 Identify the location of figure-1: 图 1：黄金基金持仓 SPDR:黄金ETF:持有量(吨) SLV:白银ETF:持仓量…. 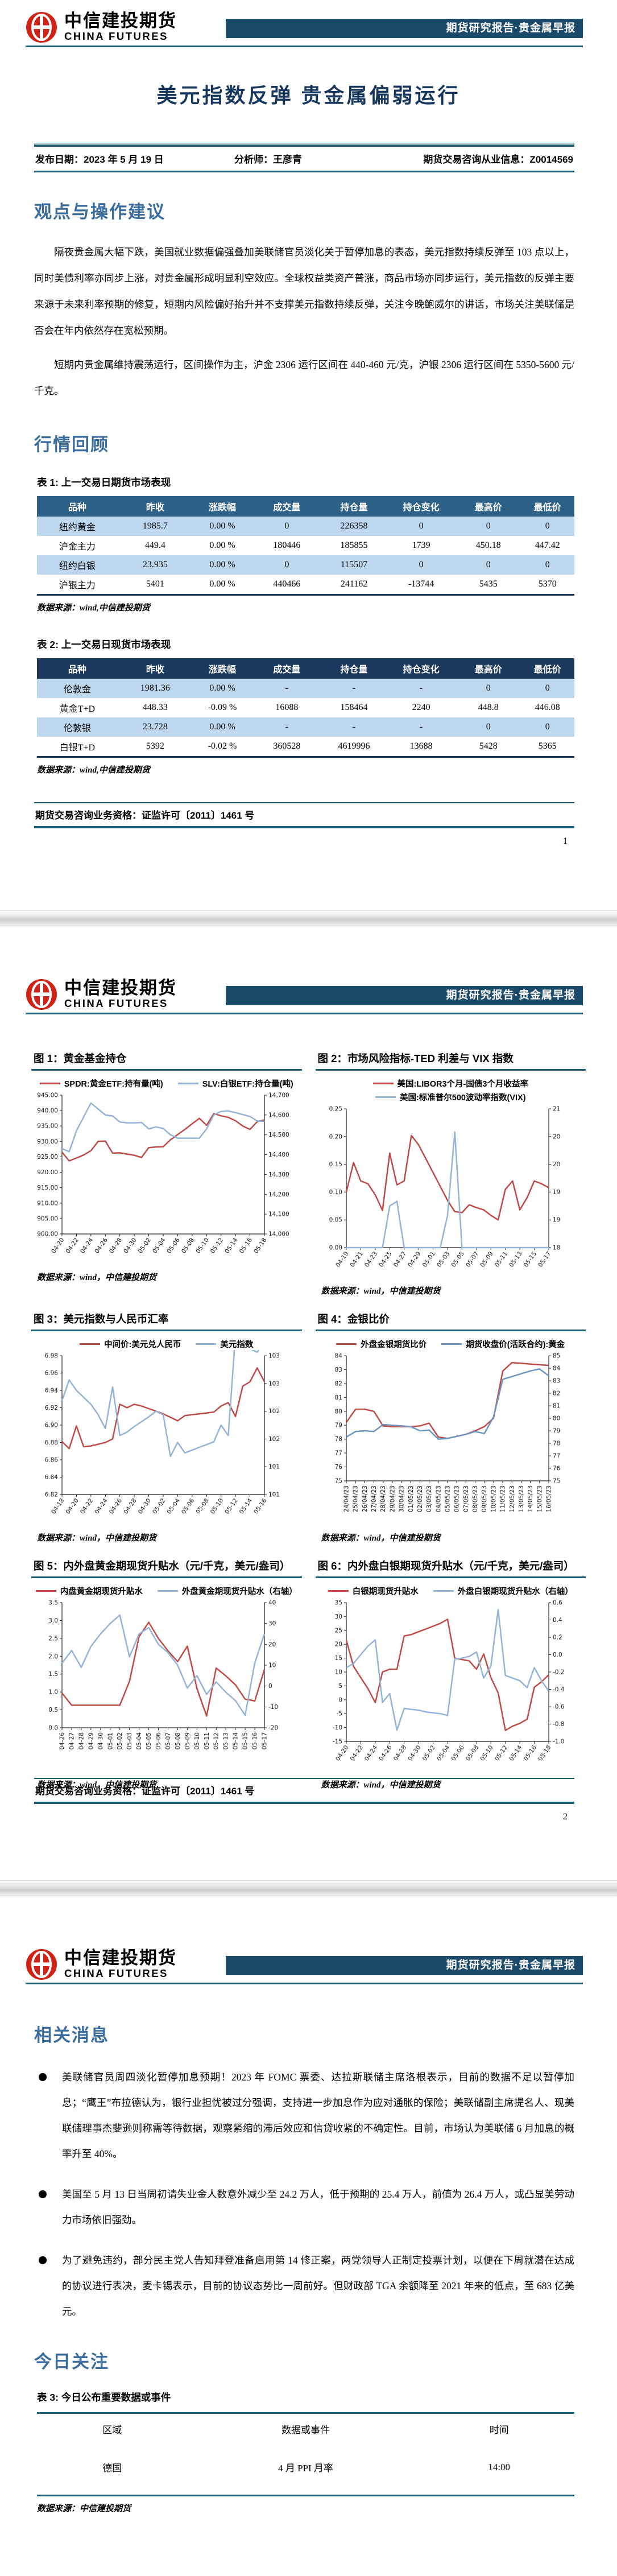
(166, 1167).